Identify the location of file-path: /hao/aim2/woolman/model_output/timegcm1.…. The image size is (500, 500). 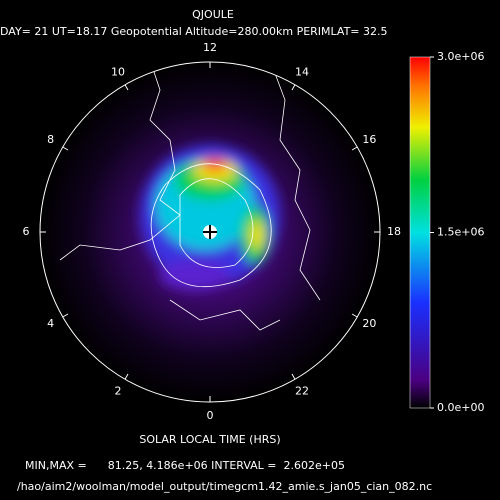
(224, 486).